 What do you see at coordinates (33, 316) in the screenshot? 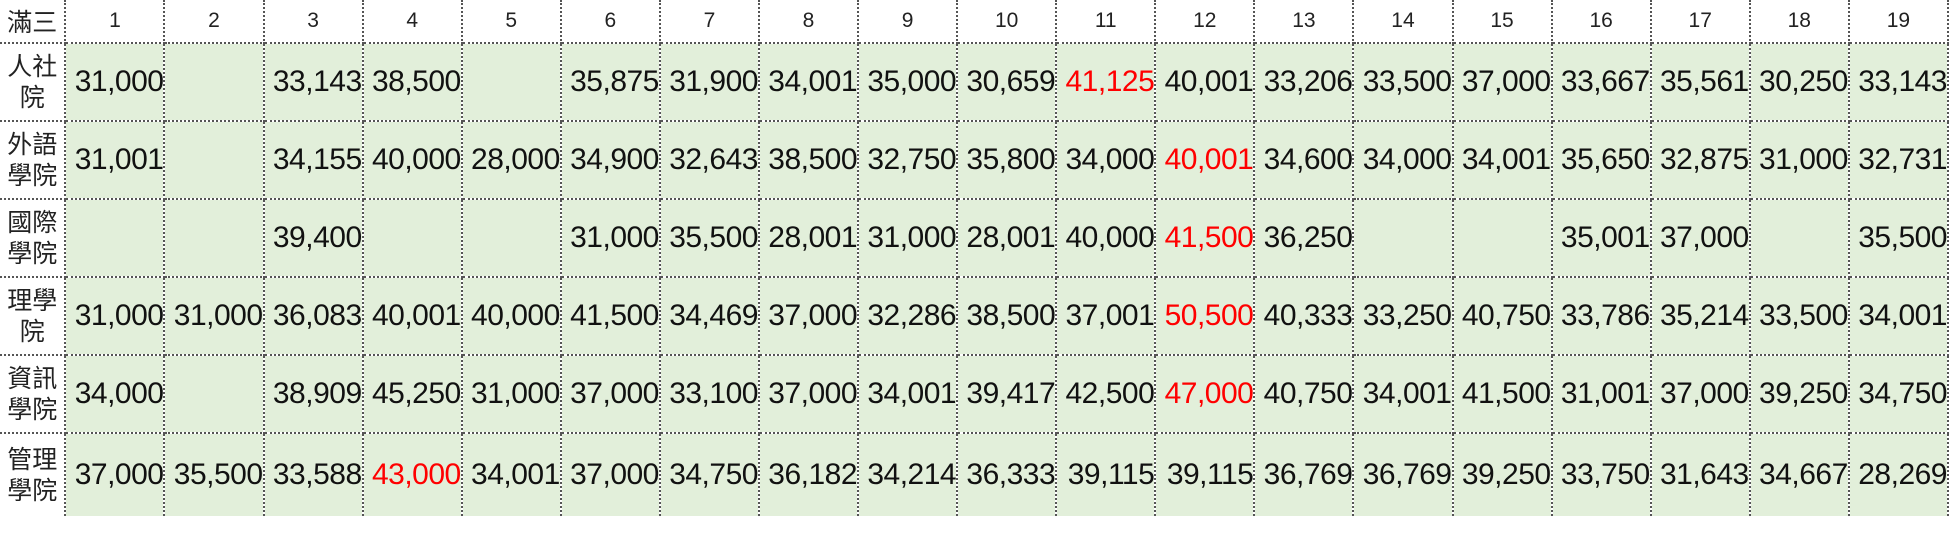
I see `row-header: 理學院` at bounding box center [33, 316].